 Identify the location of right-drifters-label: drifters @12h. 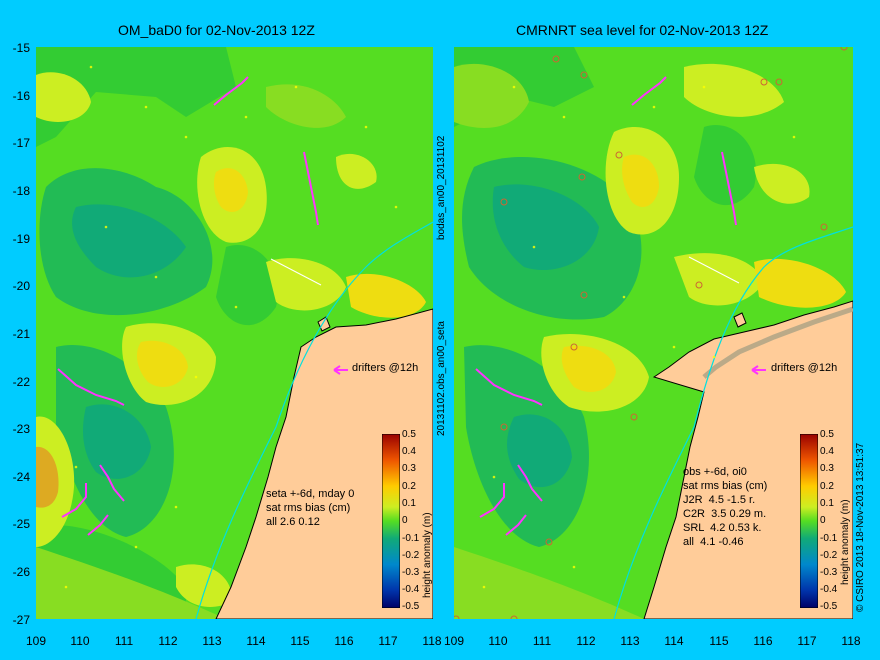
(804, 368).